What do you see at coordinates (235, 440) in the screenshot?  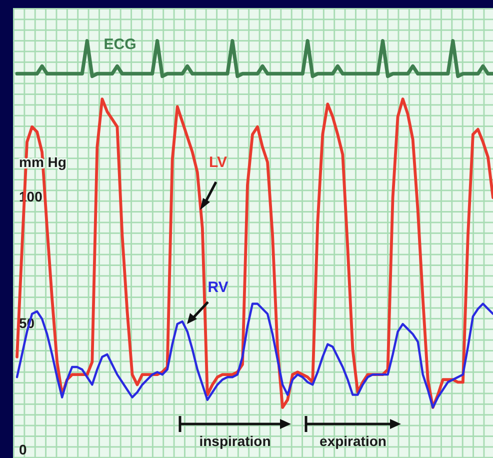 I see `annotation: inspiration` at bounding box center [235, 440].